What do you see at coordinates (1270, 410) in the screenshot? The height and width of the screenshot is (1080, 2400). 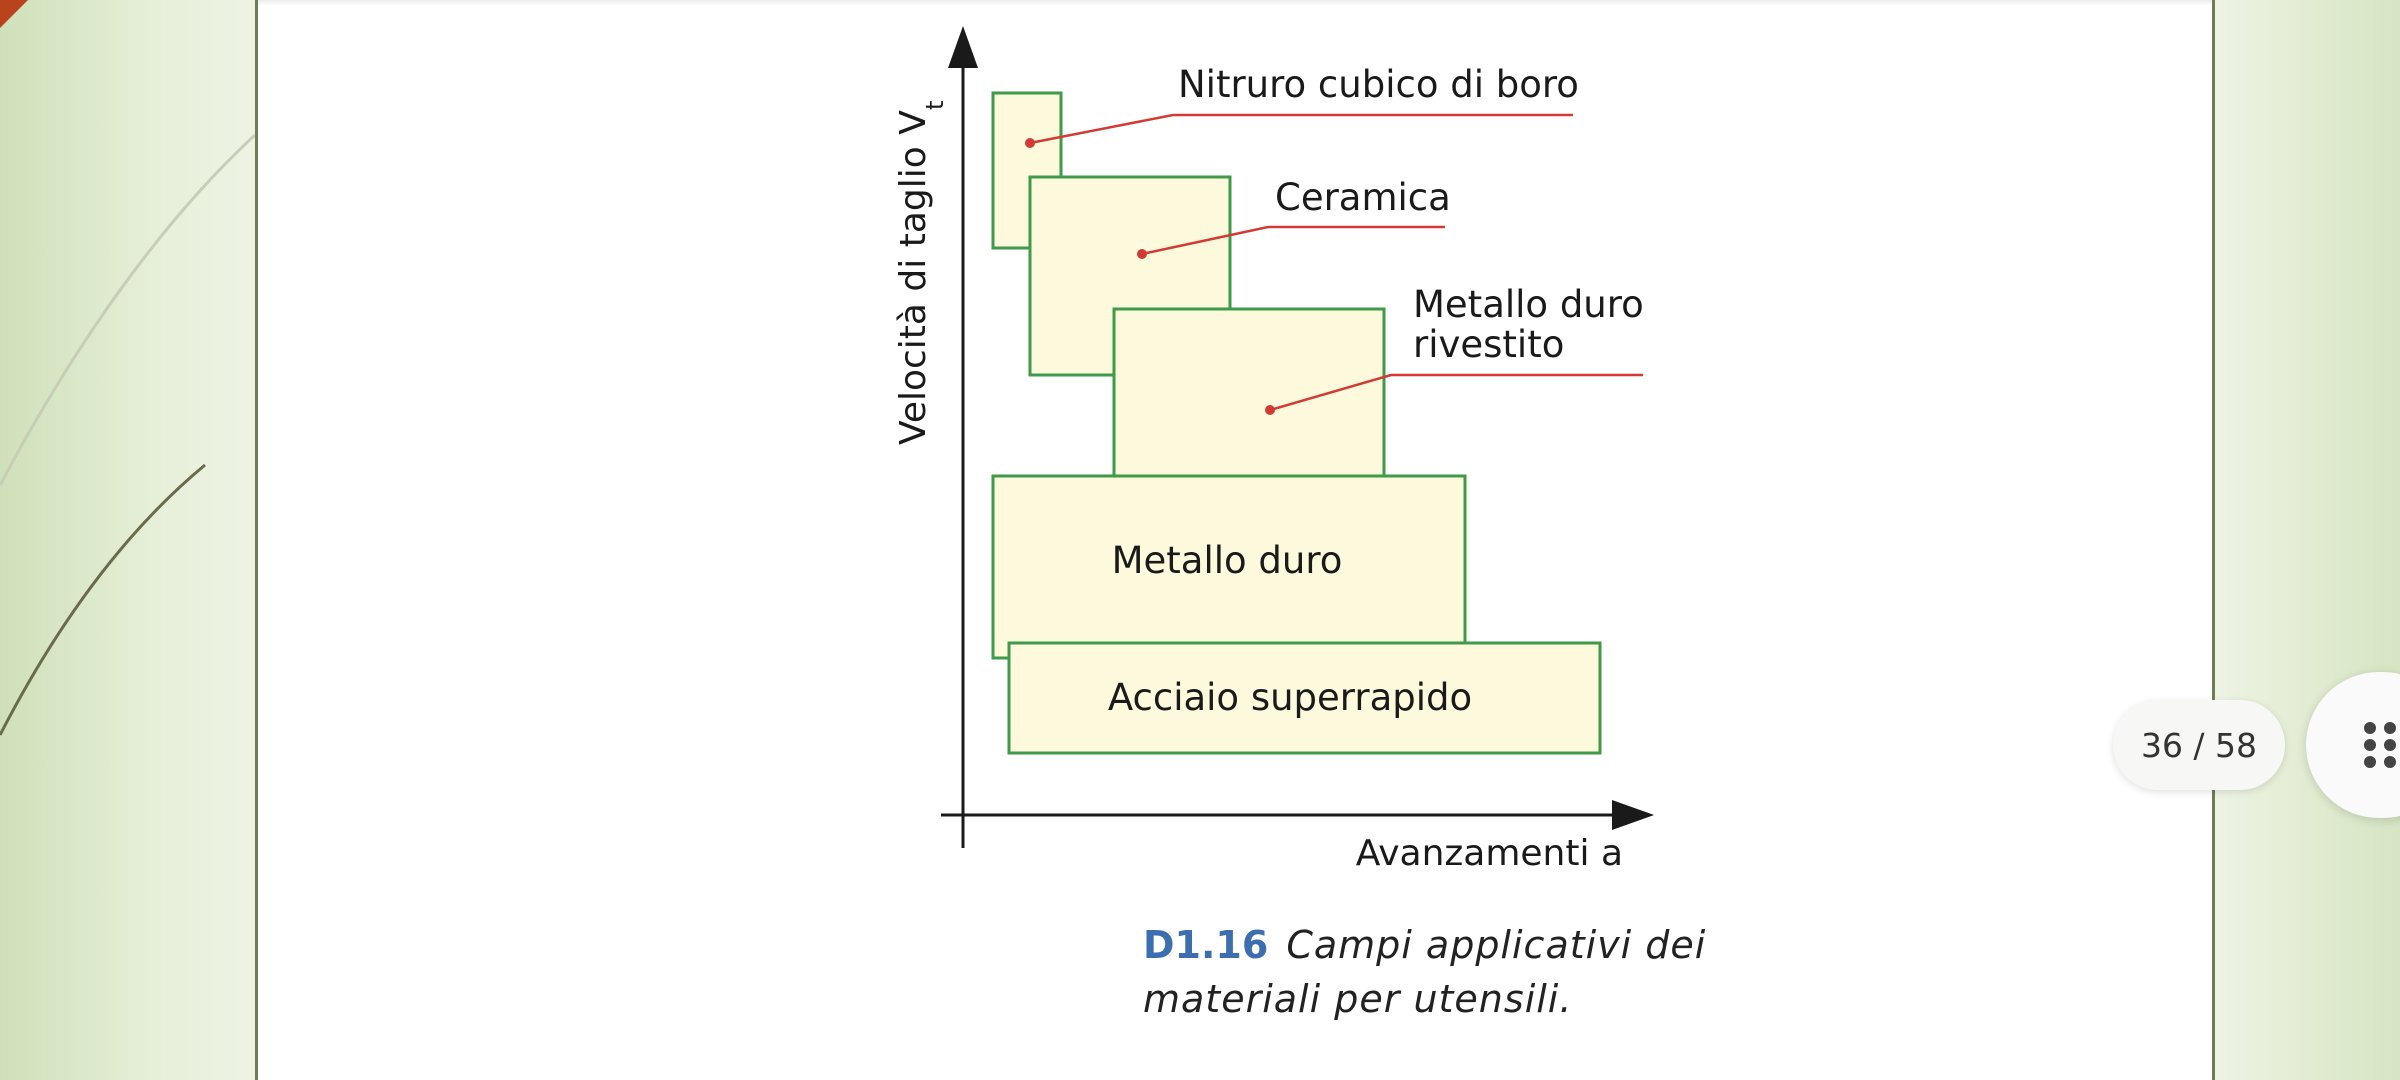 I see `dot-coated-carbide` at bounding box center [1270, 410].